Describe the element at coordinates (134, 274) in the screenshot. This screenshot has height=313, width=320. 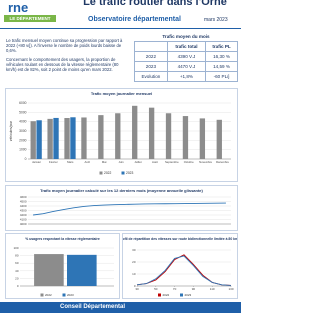
I see `y-tick-label: 10` at that location.